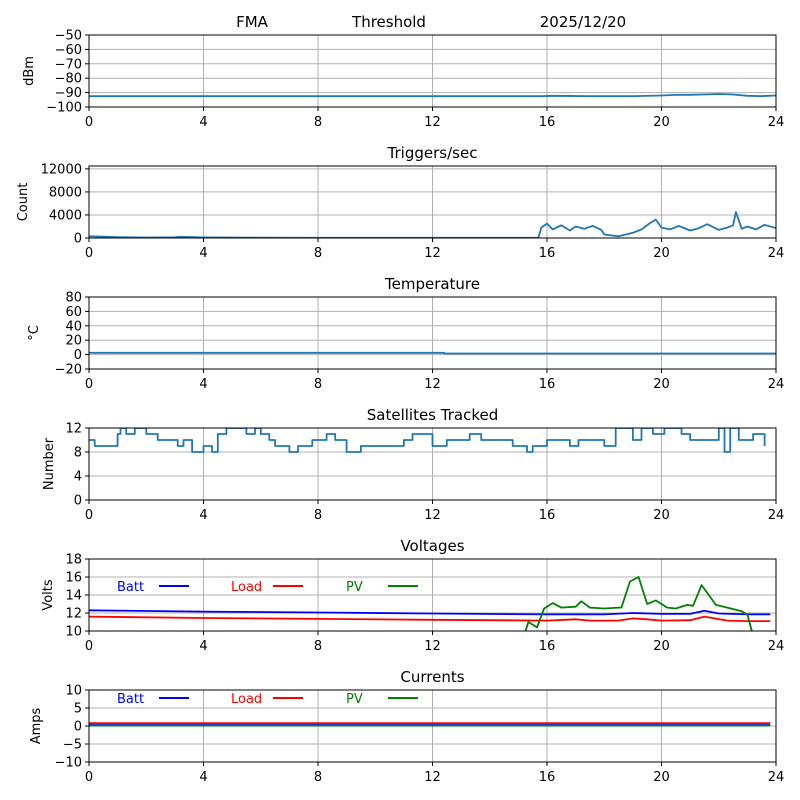 The image size is (800, 800). I want to click on y-tick-label: 5, so click(78, 709).